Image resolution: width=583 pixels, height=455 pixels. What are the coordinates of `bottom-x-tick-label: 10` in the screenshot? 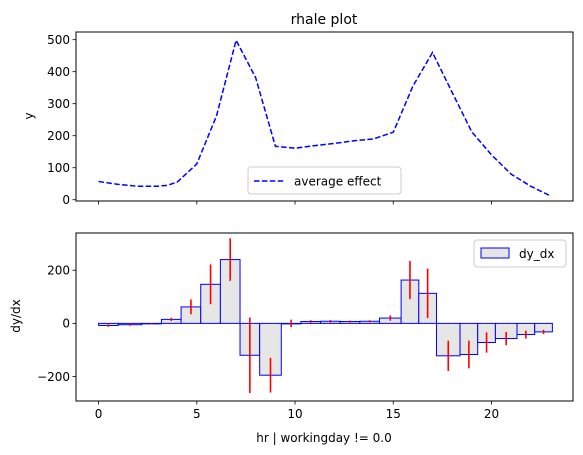 It's located at (294, 414).